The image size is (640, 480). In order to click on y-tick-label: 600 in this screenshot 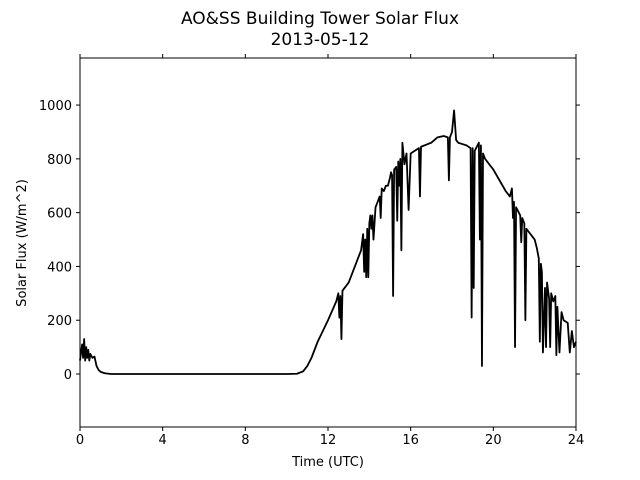, I will do `click(59, 214)`.